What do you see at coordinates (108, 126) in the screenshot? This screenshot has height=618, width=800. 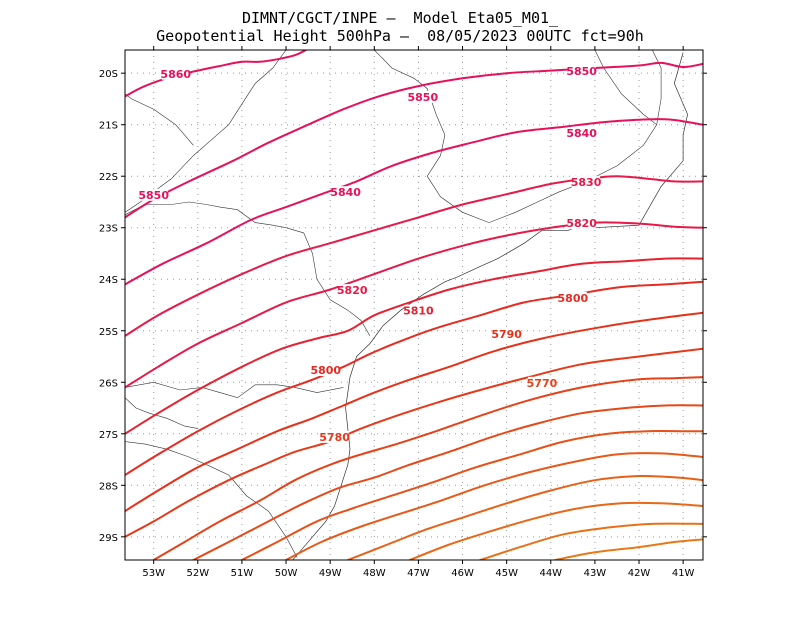 I see `lat-tick-label: 21S` at bounding box center [108, 126].